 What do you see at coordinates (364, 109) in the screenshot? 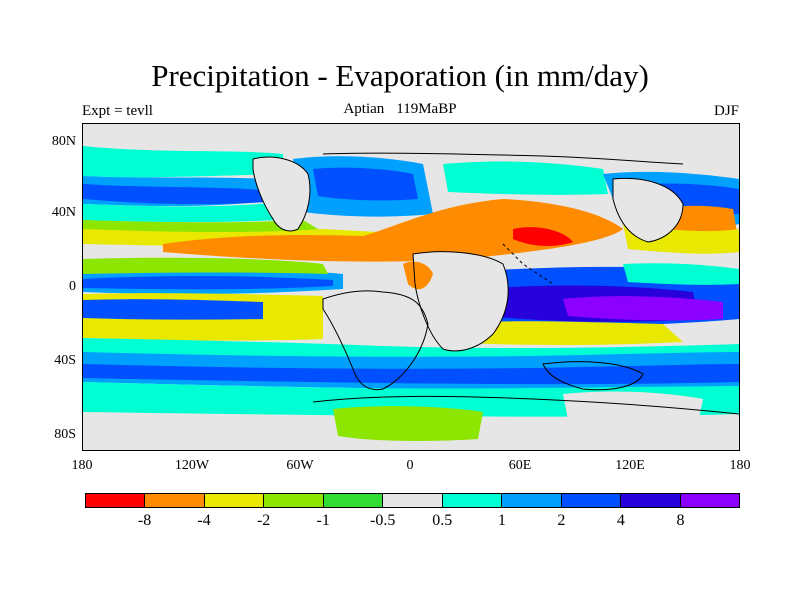
I see `period-name: Aptian` at bounding box center [364, 109].